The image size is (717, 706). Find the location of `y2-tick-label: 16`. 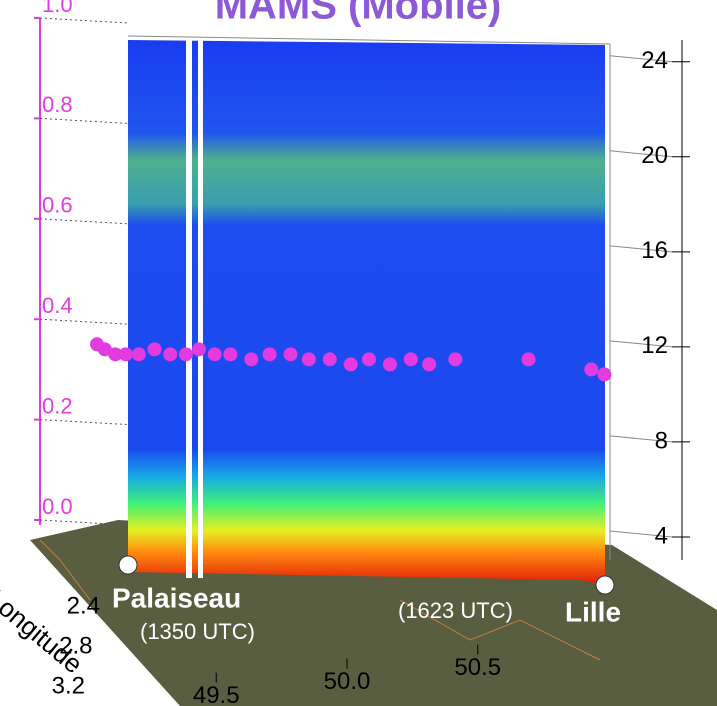

y2-tick-label: 16 is located at coordinates (654, 250).